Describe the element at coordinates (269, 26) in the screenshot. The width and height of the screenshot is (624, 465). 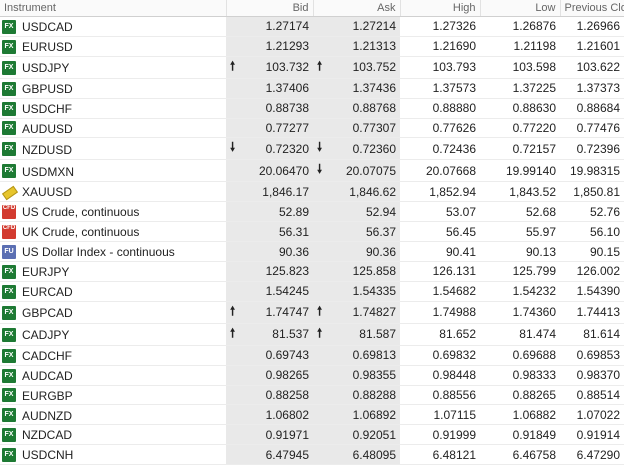
I see `bid-cell: 1.27174` at that location.